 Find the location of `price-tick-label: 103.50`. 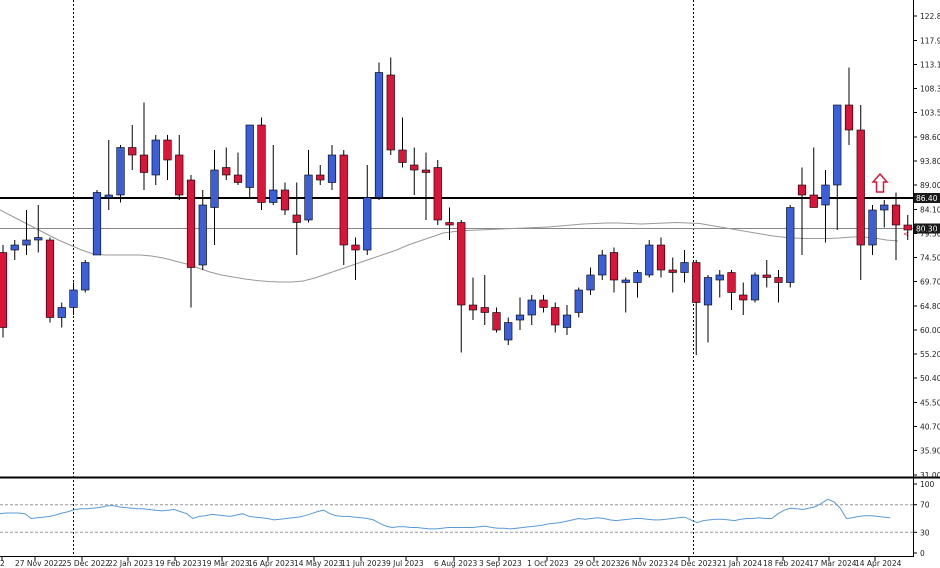

price-tick-label: 103.50 is located at coordinates (930, 113).